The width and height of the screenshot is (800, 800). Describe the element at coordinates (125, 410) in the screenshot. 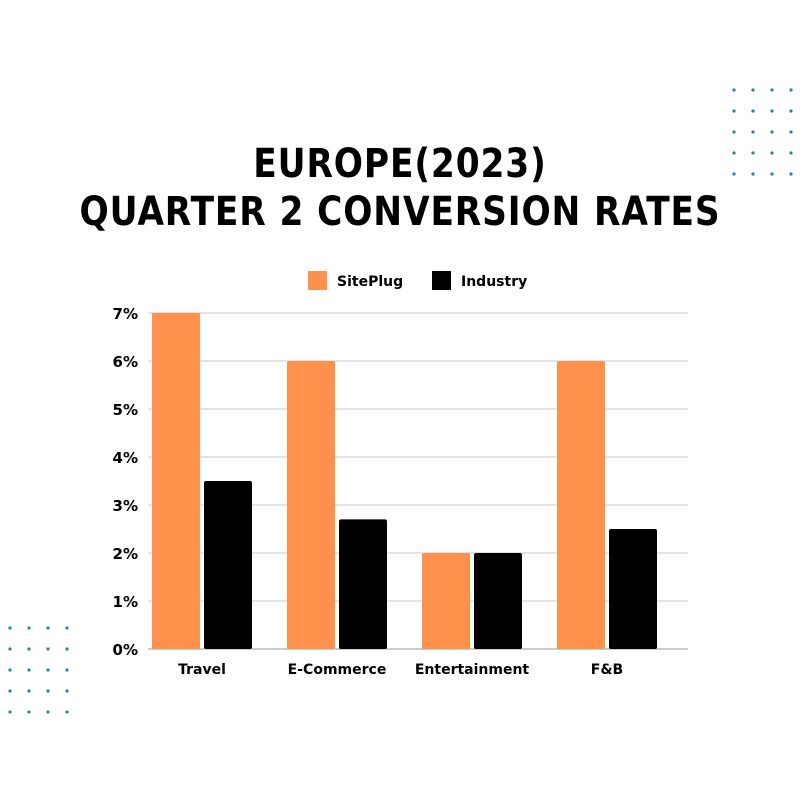

I see `y-tick-label: 5%` at that location.